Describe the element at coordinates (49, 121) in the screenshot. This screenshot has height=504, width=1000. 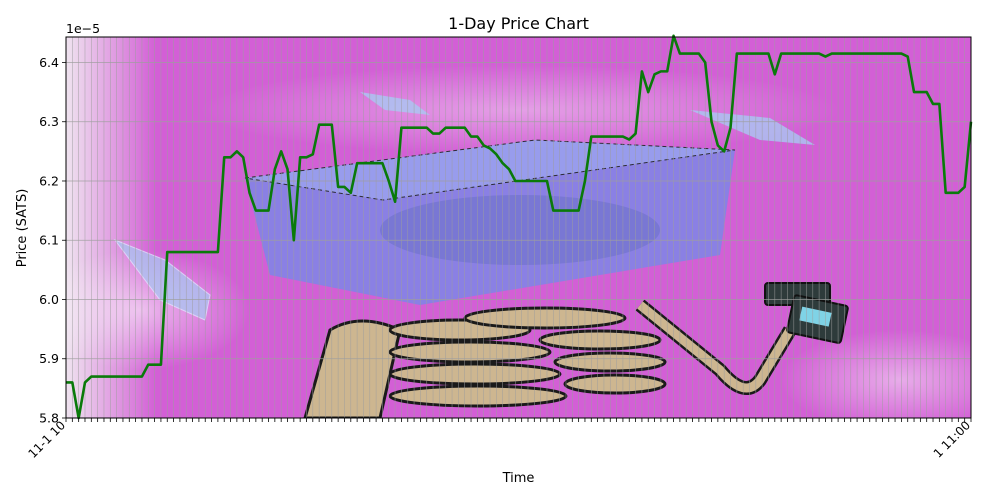
I see `y-tick-label: 6.3` at that location.